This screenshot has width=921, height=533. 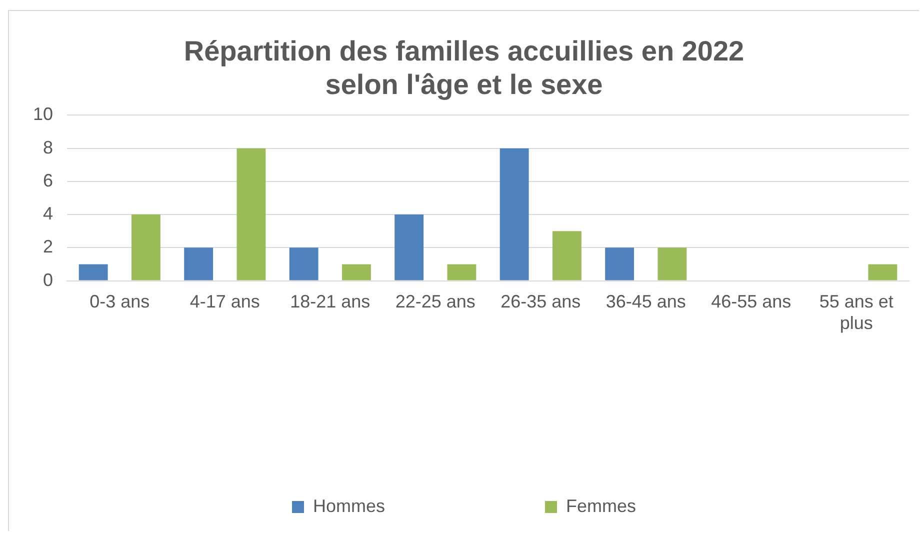 I want to click on legend-label: Hommes, so click(x=349, y=506).